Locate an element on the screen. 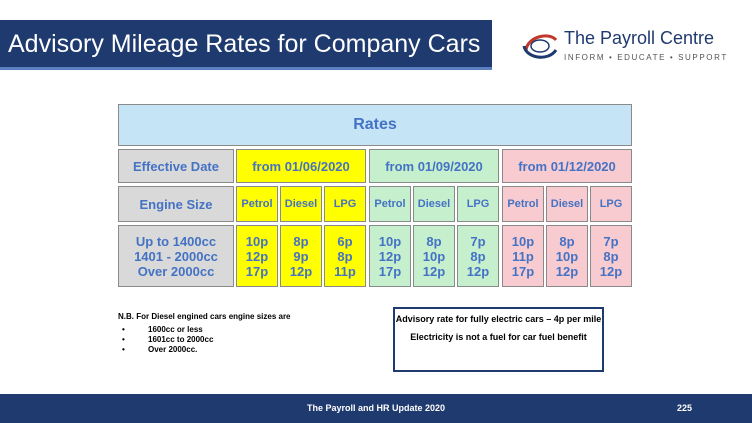  period-3-date: from 01/12/2020 is located at coordinates (567, 166).